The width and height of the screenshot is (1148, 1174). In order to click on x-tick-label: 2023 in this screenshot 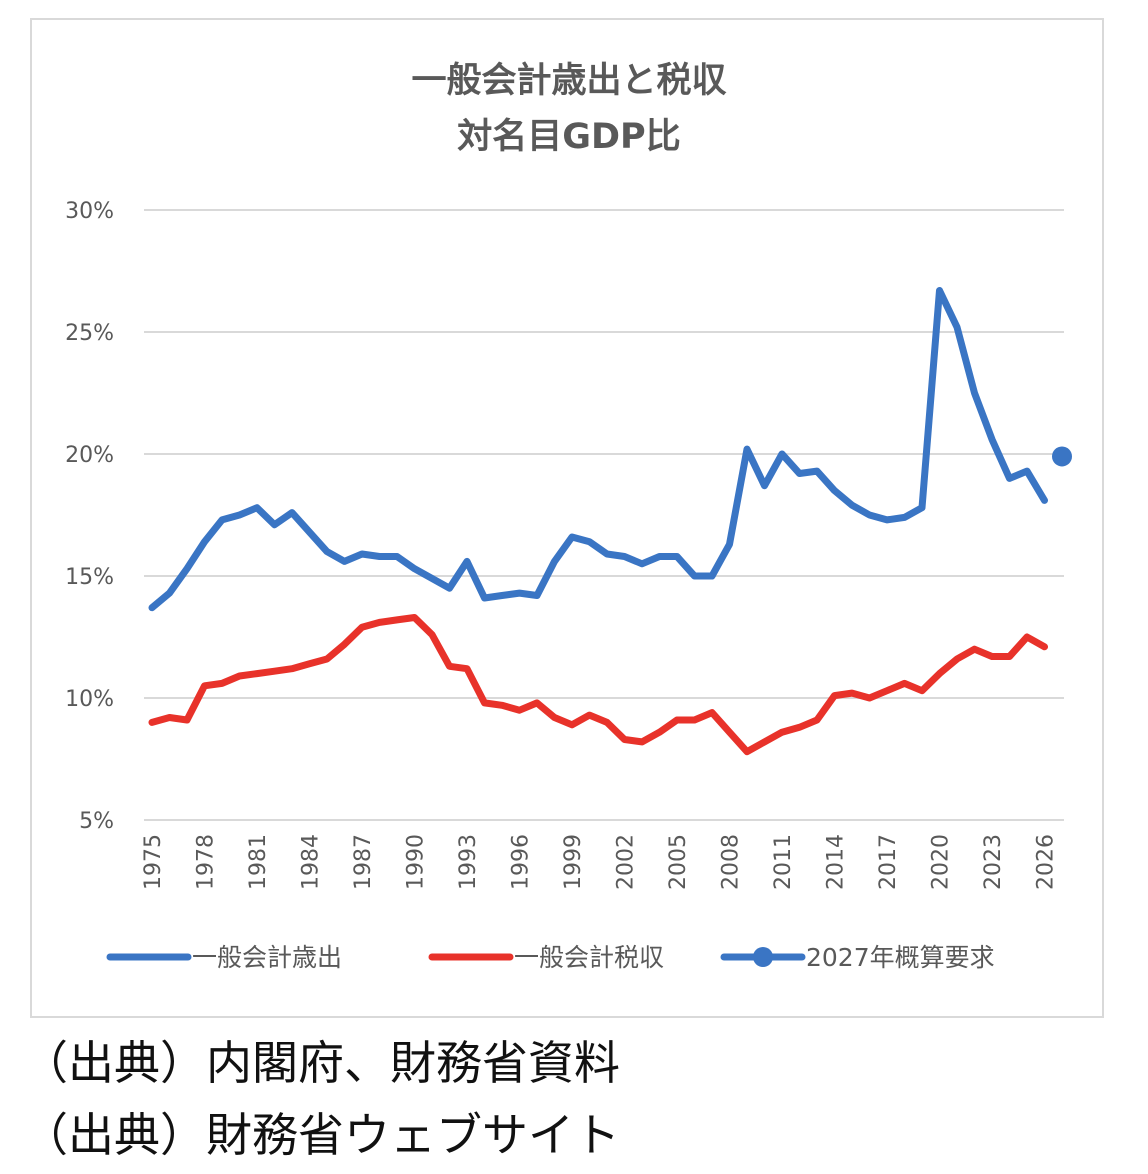, I will do `click(993, 862)`.